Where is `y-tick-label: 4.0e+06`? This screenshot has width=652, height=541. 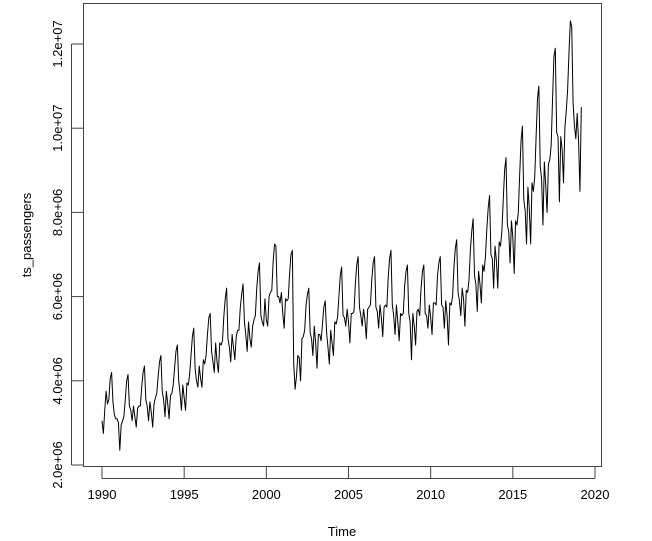
y-tick-label: 4.0e+06 is located at coordinates (57, 380).